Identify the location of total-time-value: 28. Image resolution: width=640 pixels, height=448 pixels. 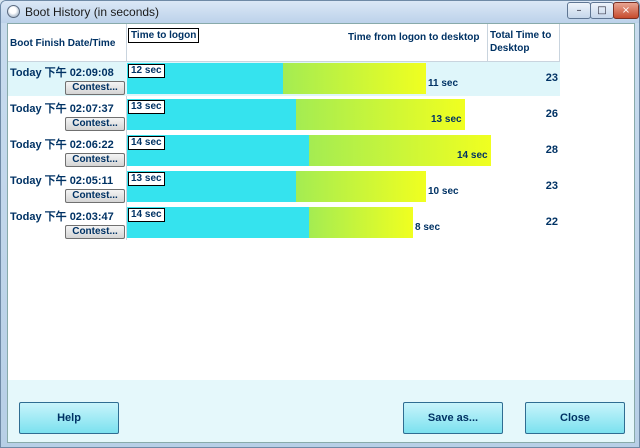
(551, 150).